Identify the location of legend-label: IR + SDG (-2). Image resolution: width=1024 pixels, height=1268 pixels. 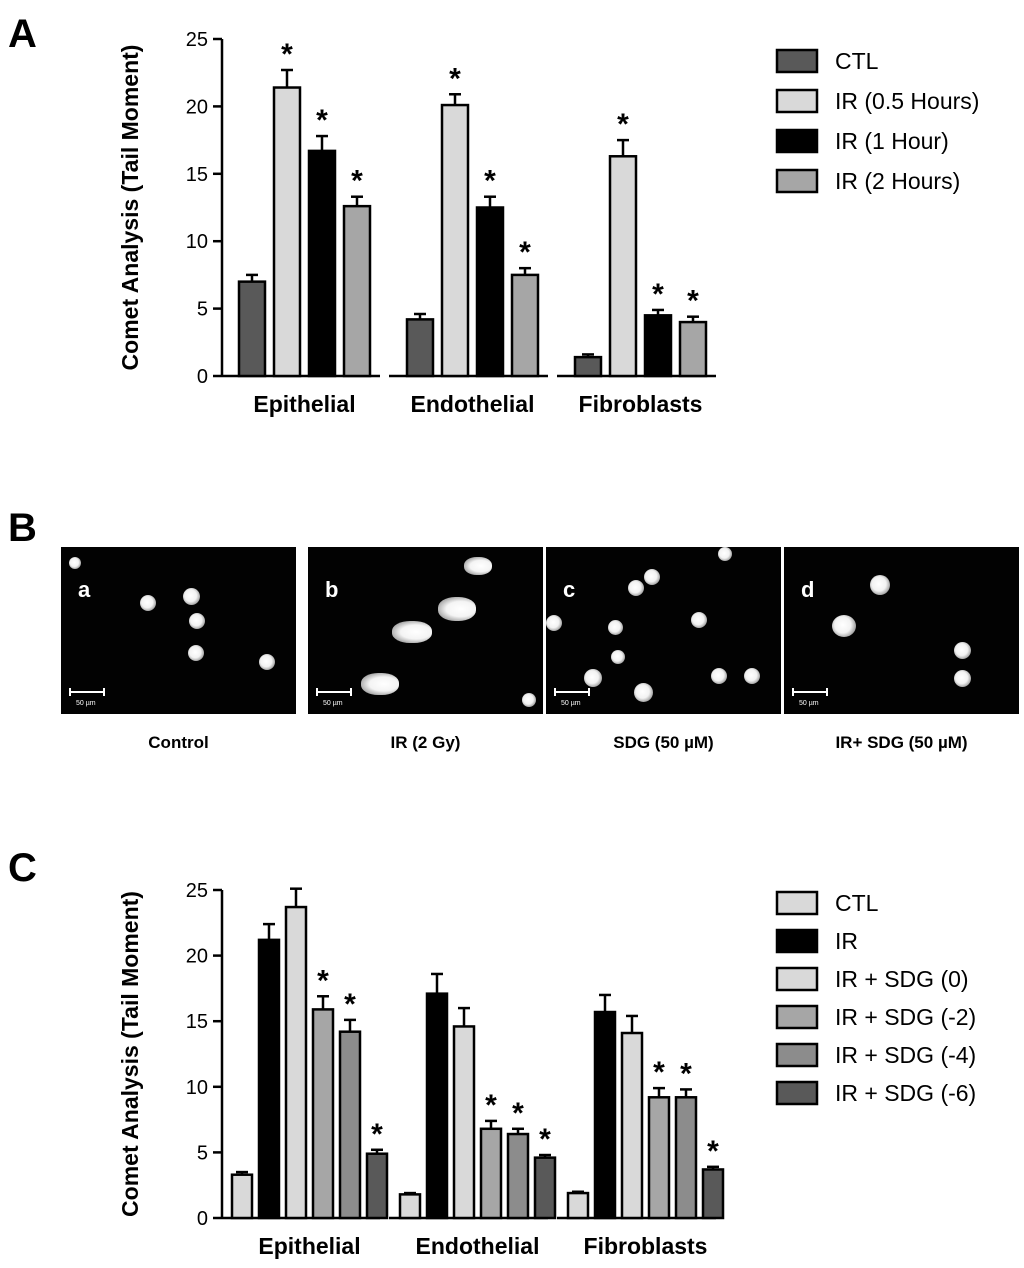
(905, 1017).